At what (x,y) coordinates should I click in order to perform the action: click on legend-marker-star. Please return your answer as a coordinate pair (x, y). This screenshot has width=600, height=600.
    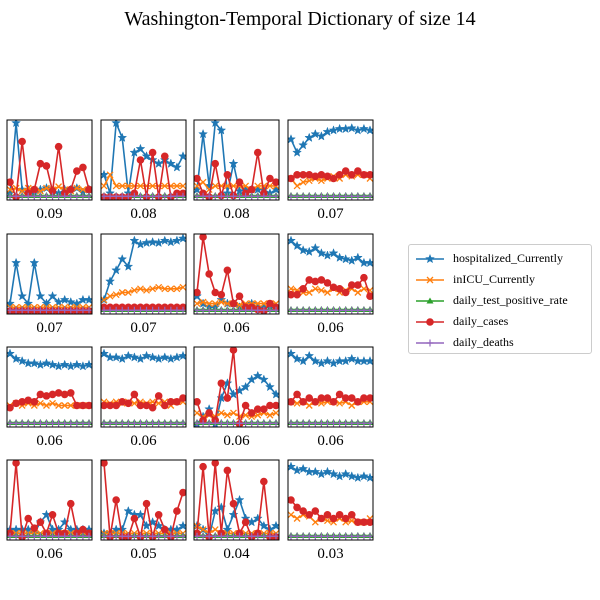
    Looking at the image, I should click on (430, 258).